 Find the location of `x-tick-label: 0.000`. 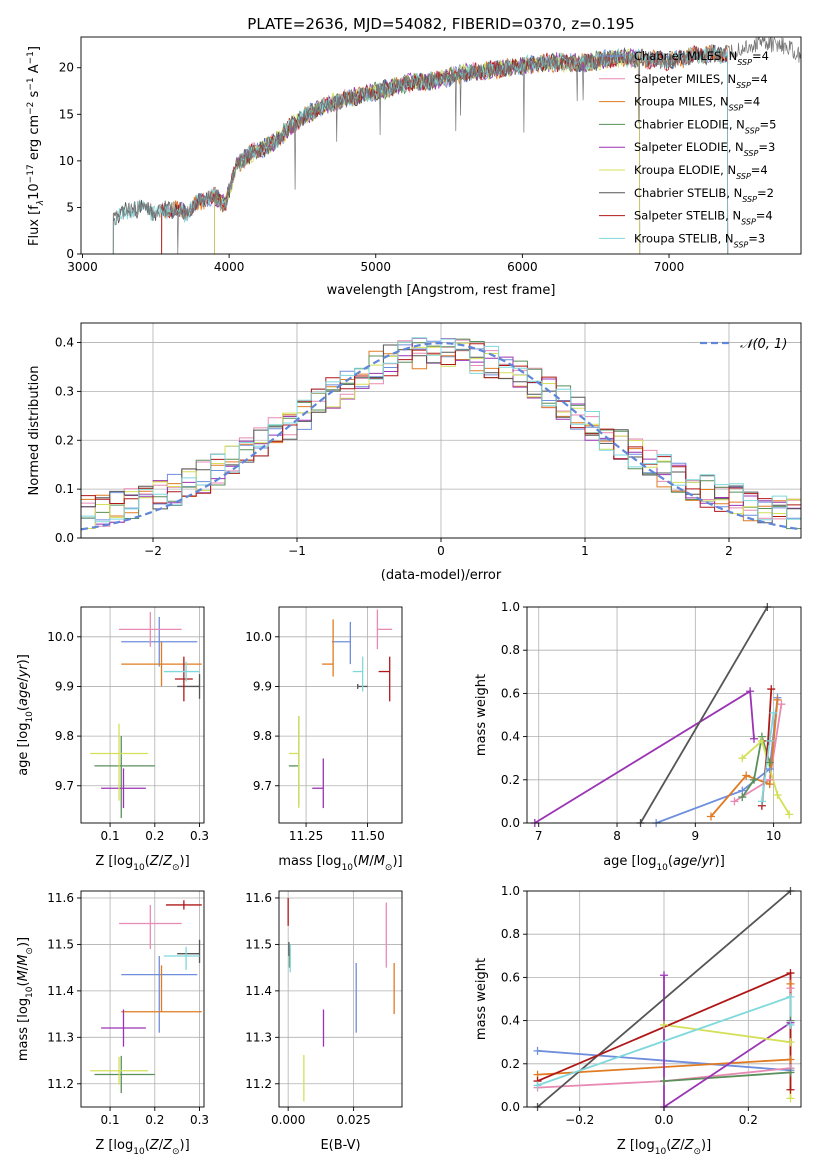

x-tick-label: 0.000 is located at coordinates (288, 1120).